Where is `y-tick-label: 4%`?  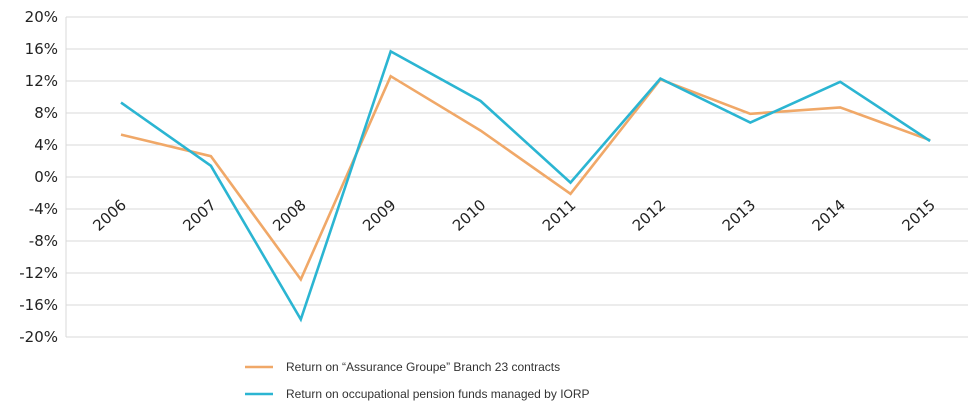 y-tick-label: 4% is located at coordinates (46, 145).